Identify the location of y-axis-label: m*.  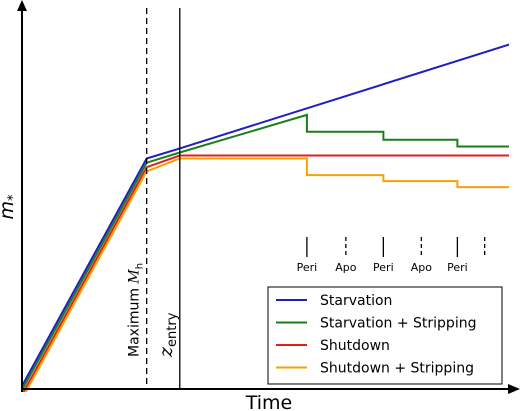
(10, 207).